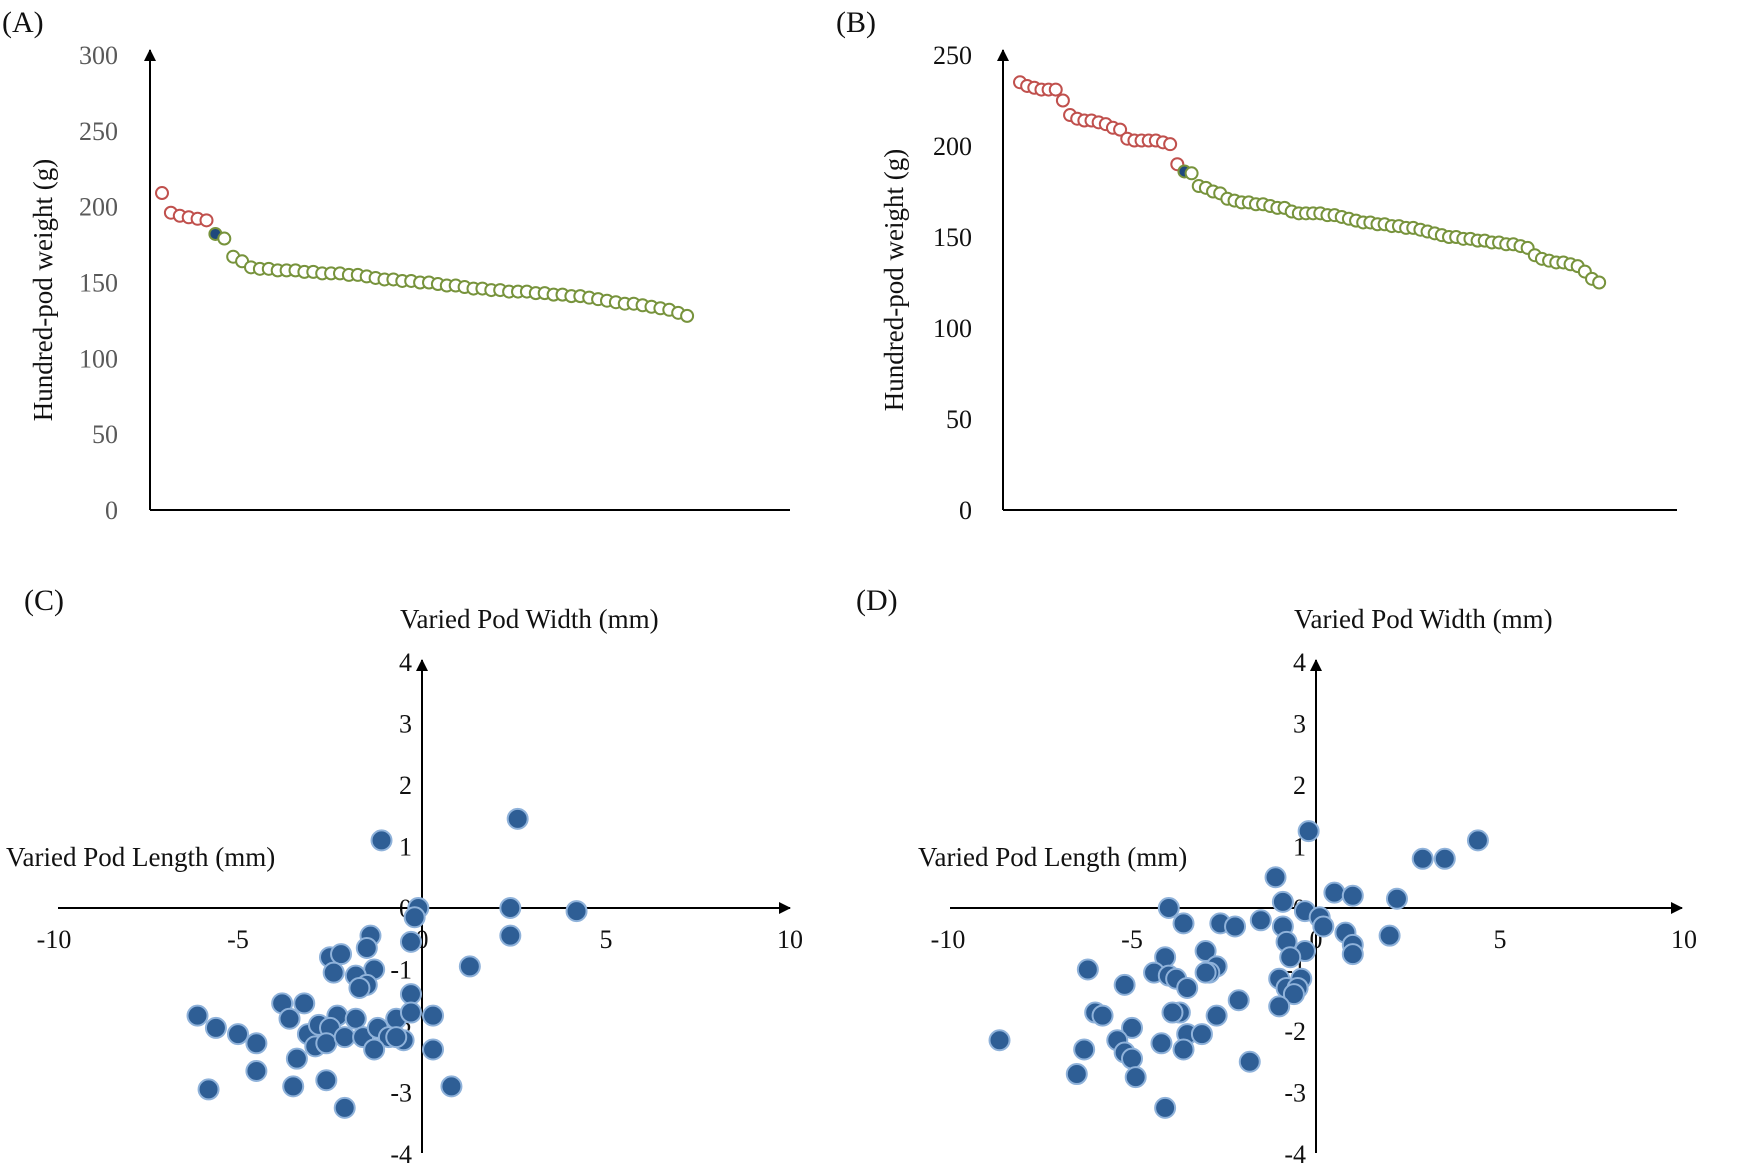  What do you see at coordinates (1295, 1093) in the screenshot?
I see `y-tick-label: -3` at bounding box center [1295, 1093].